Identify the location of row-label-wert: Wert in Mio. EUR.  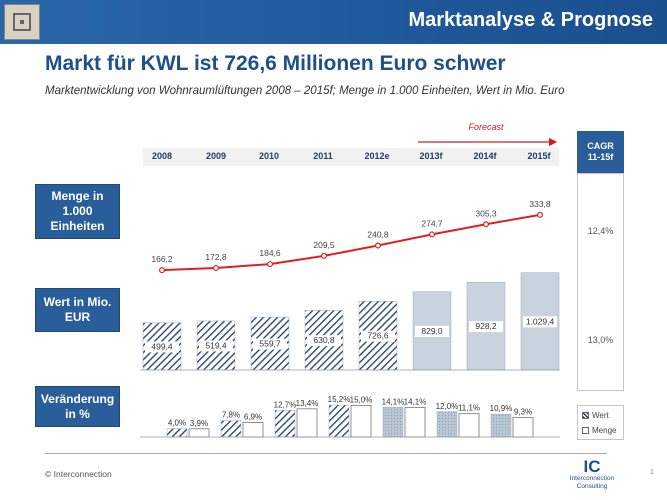
(77, 310).